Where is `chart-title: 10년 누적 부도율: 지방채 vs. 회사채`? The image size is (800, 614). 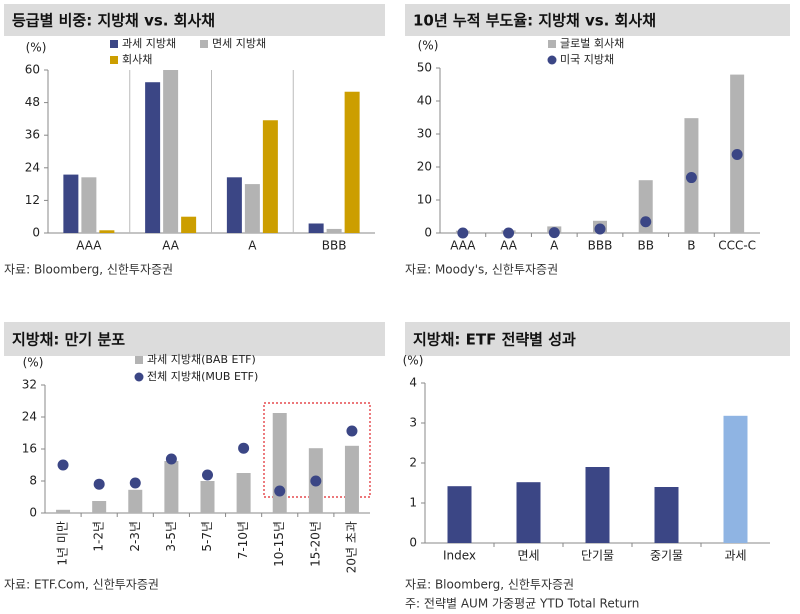
chart-title: 10년 누적 부도율: 지방채 vs. 회사채 is located at coordinates (534, 21).